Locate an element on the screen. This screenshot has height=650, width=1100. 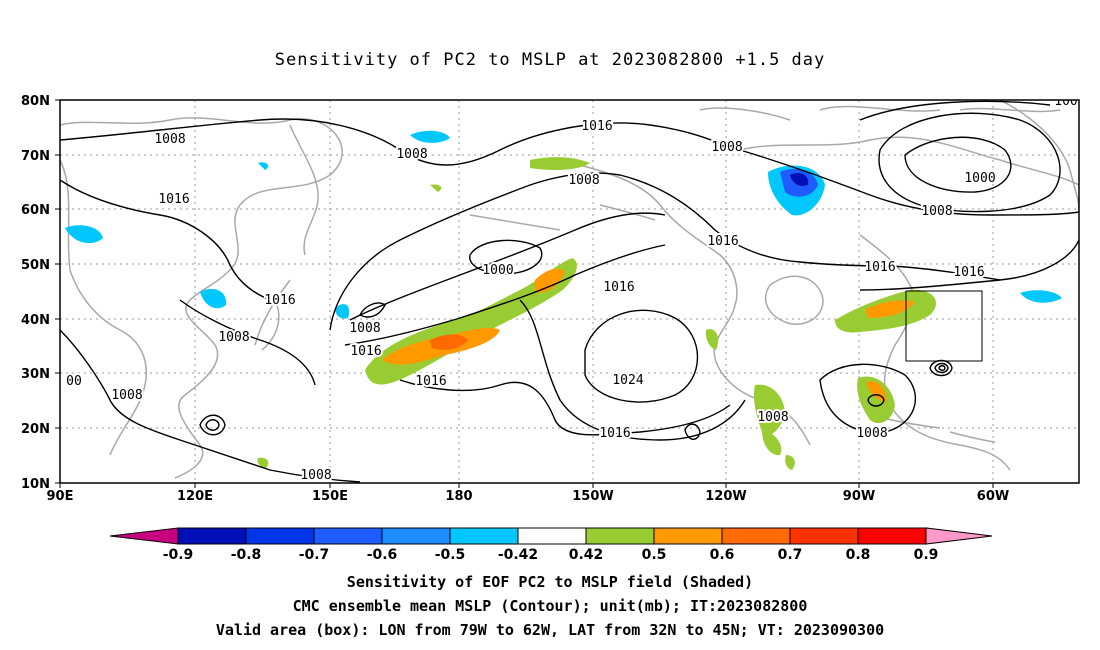
colorbar-label: -0.42 is located at coordinates (518, 555).